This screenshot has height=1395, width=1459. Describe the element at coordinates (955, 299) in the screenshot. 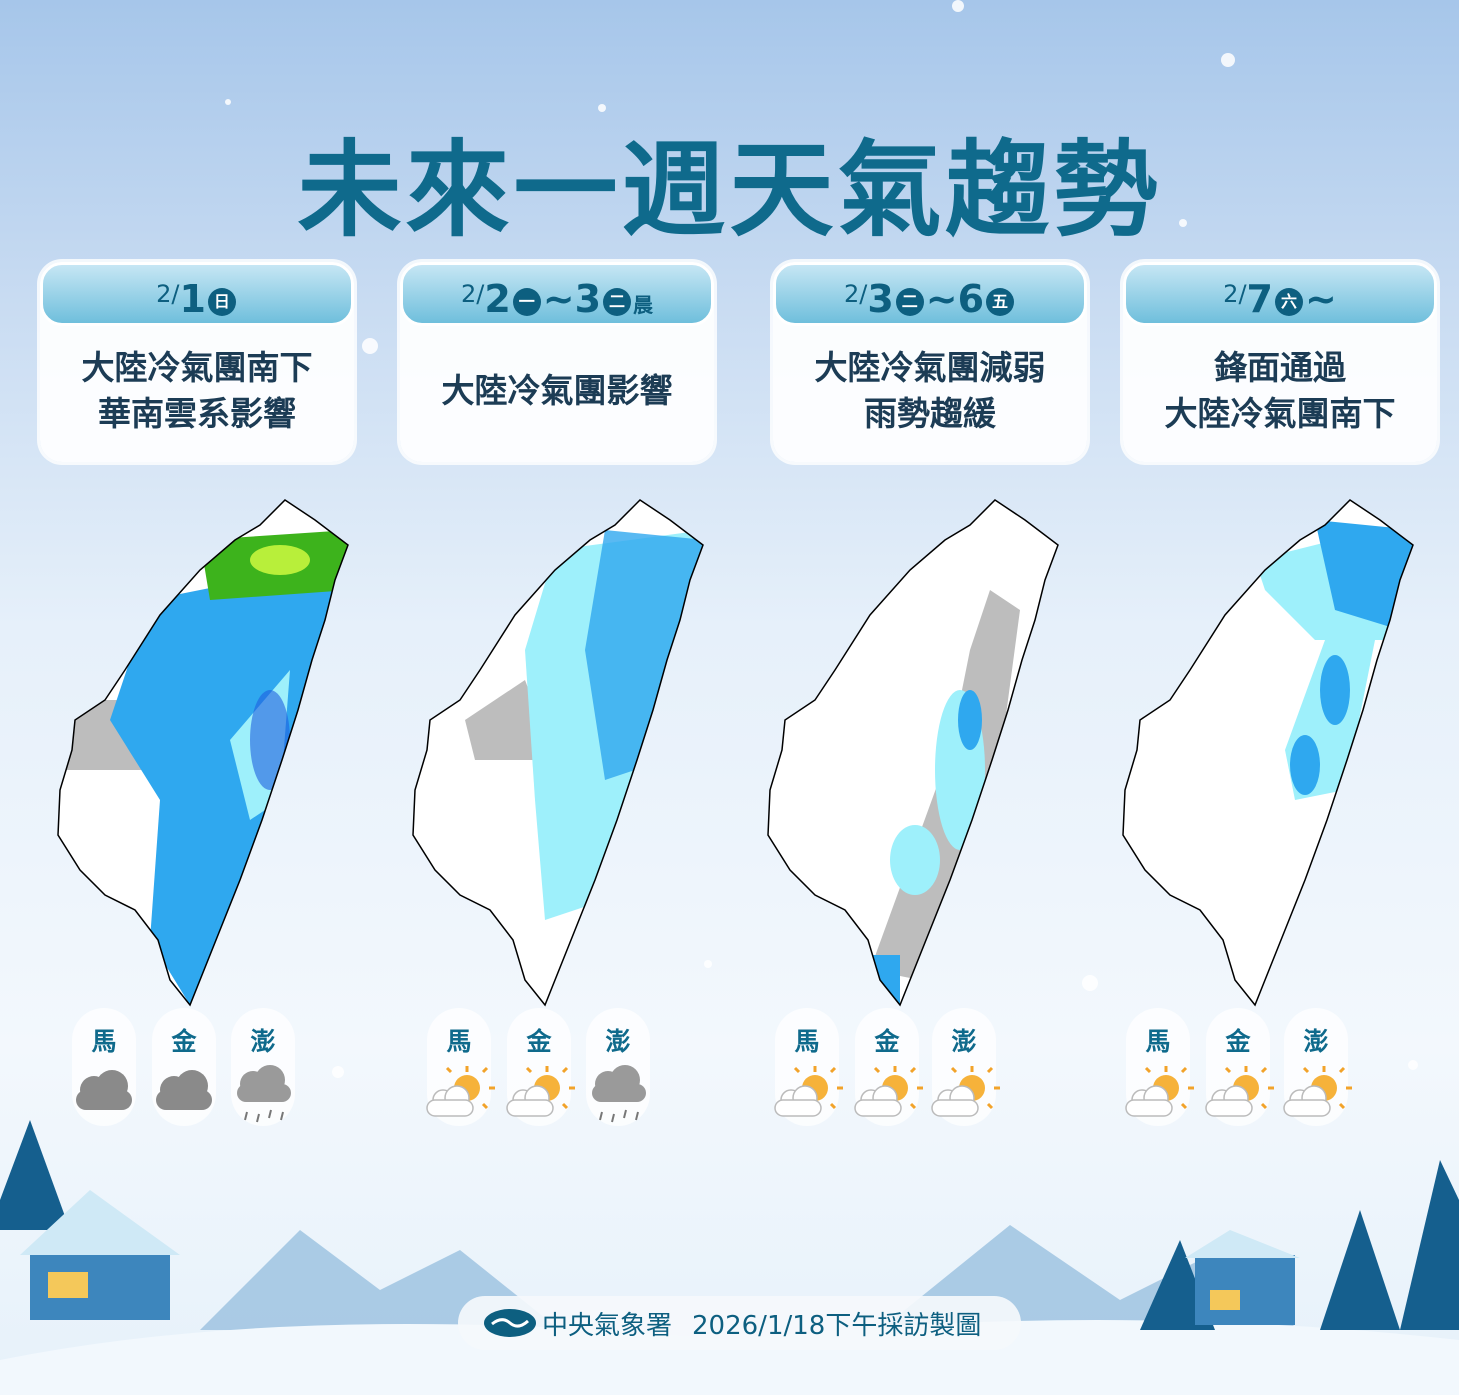

I see `range-day: ~6` at that location.